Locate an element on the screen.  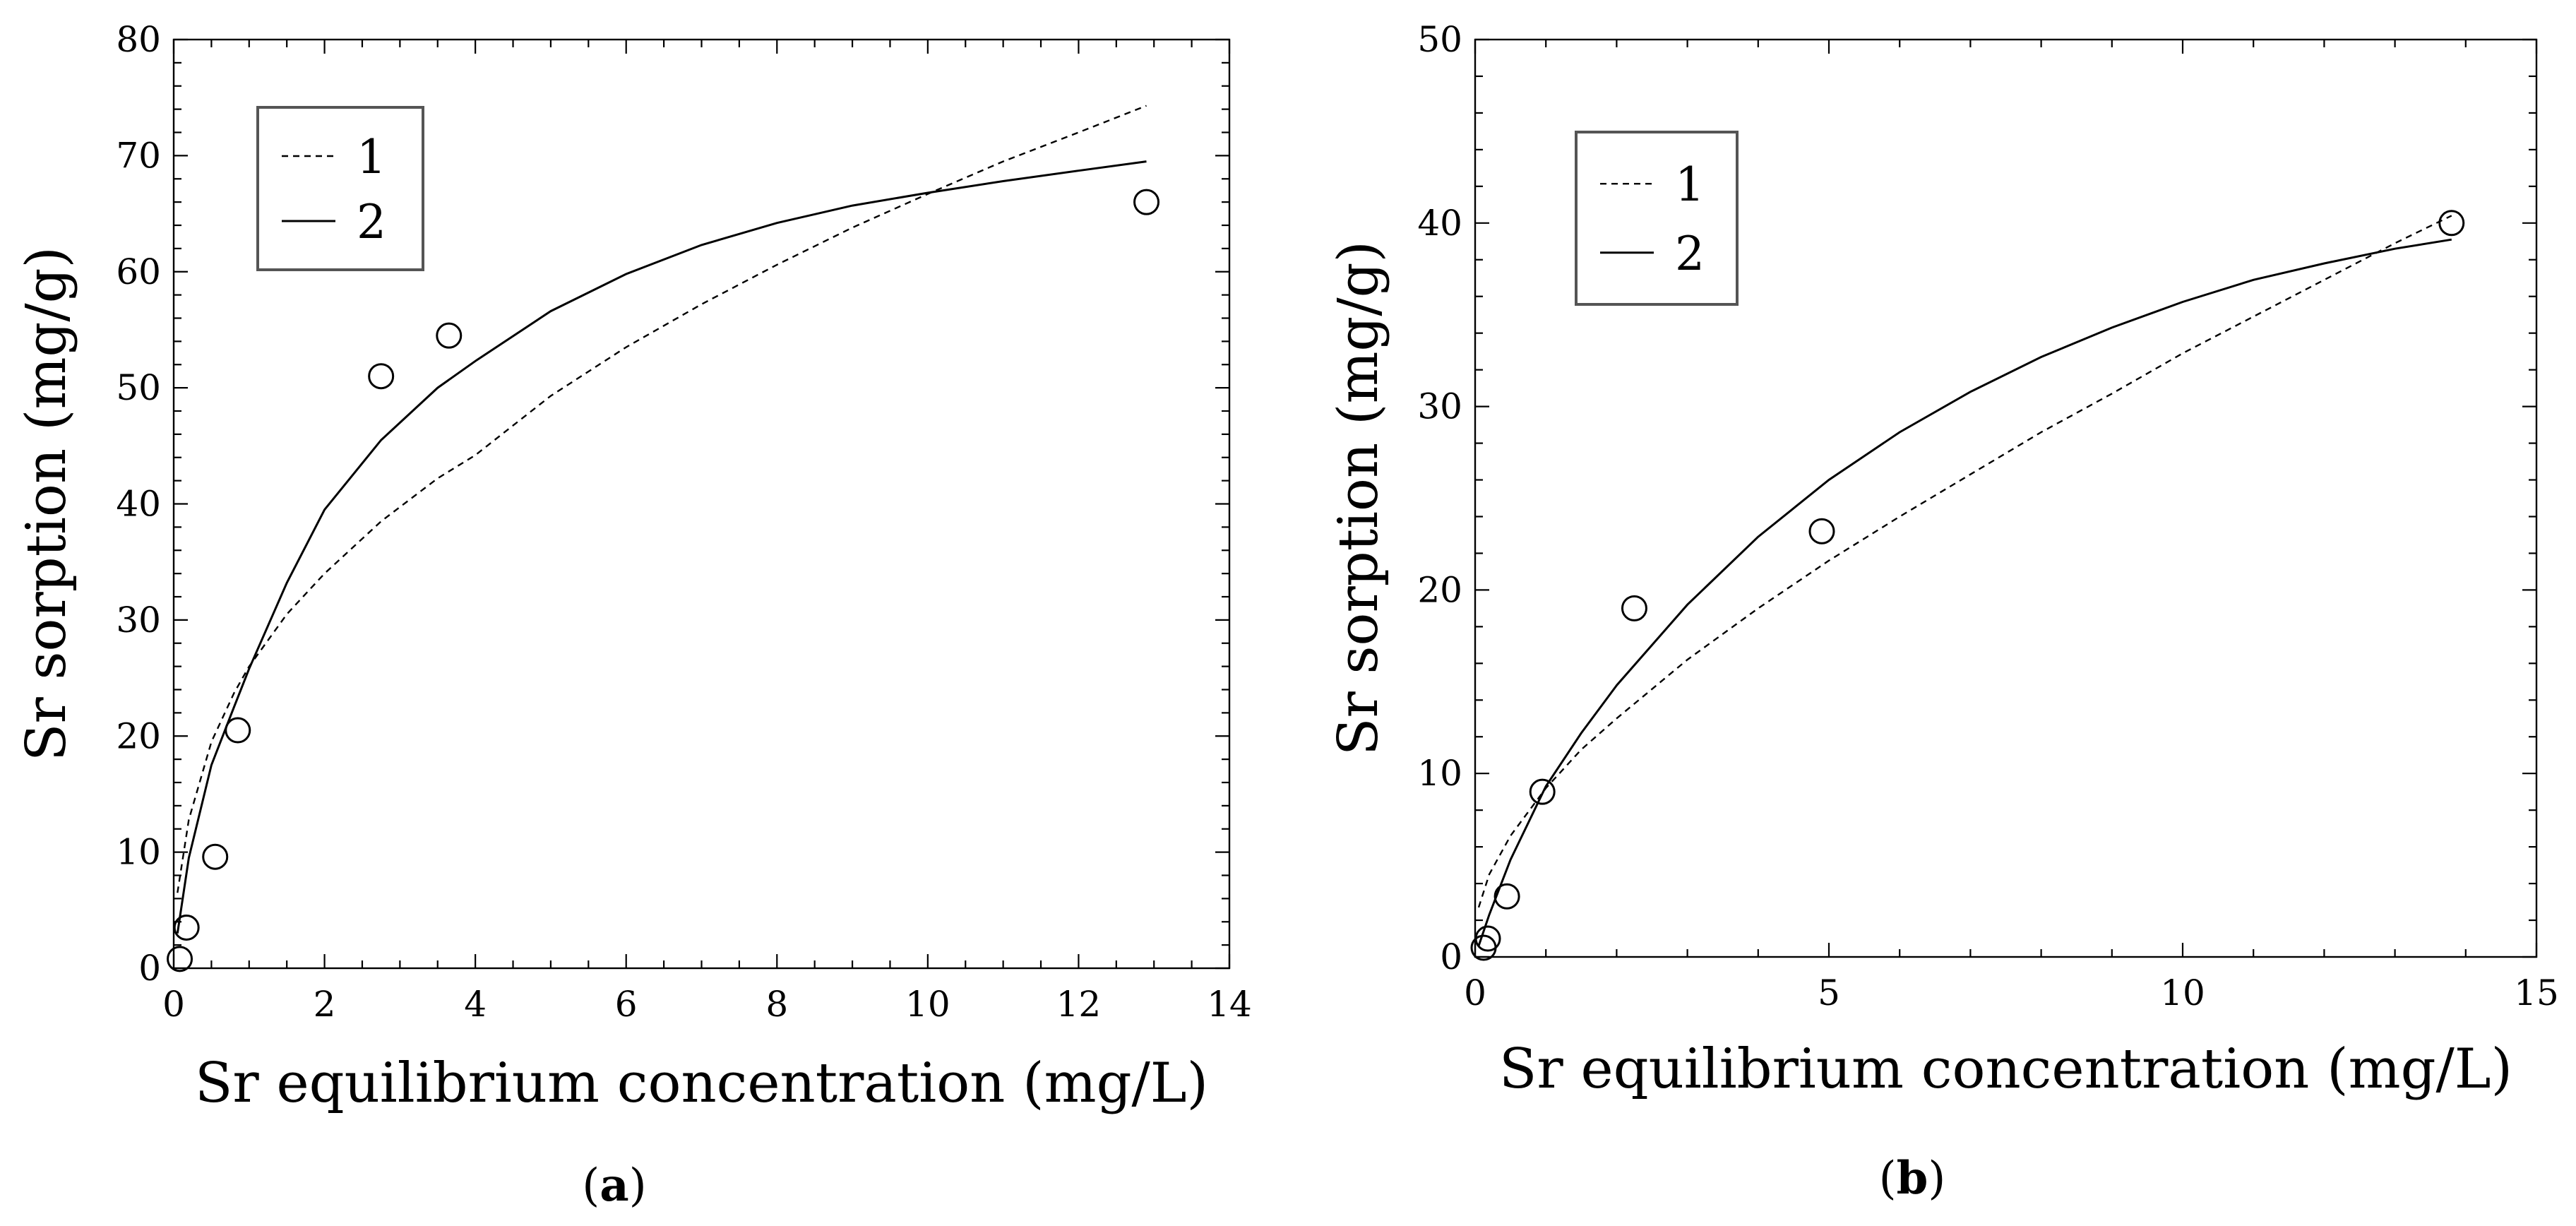
panel-label: (a) is located at coordinates (614, 1186).